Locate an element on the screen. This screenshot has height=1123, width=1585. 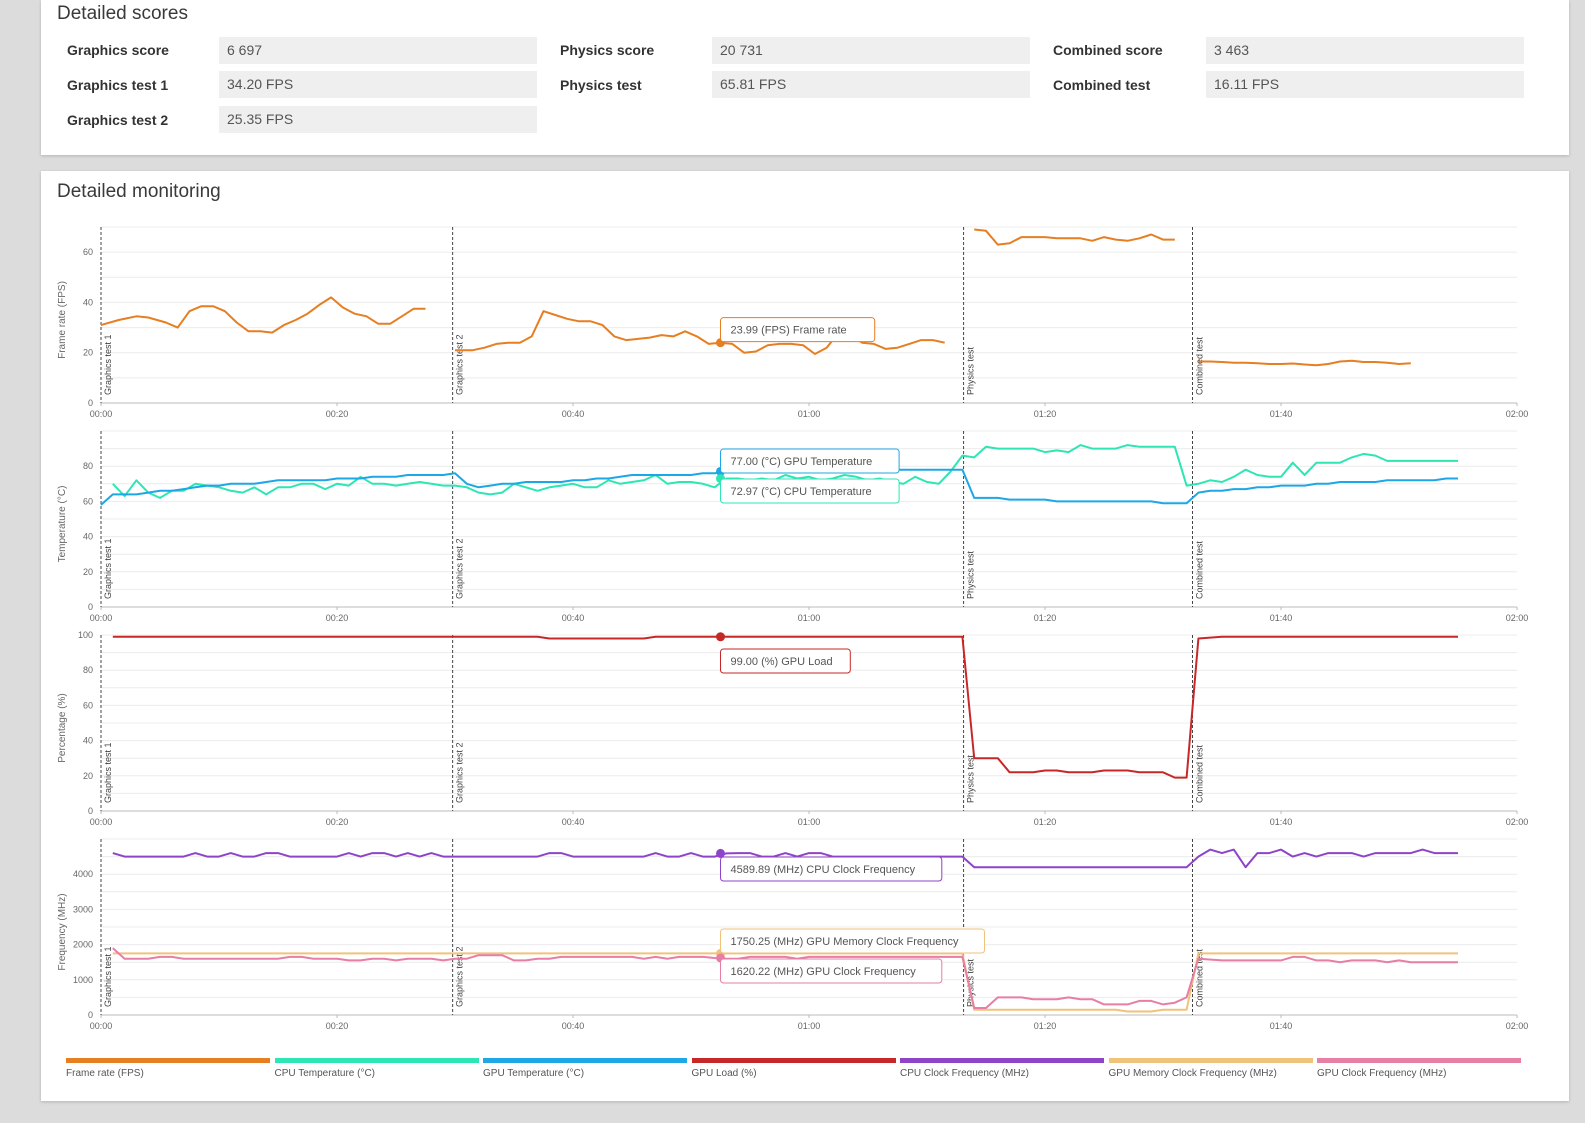
graphics-test-2-value: 25.35 FPS is located at coordinates (378, 119).